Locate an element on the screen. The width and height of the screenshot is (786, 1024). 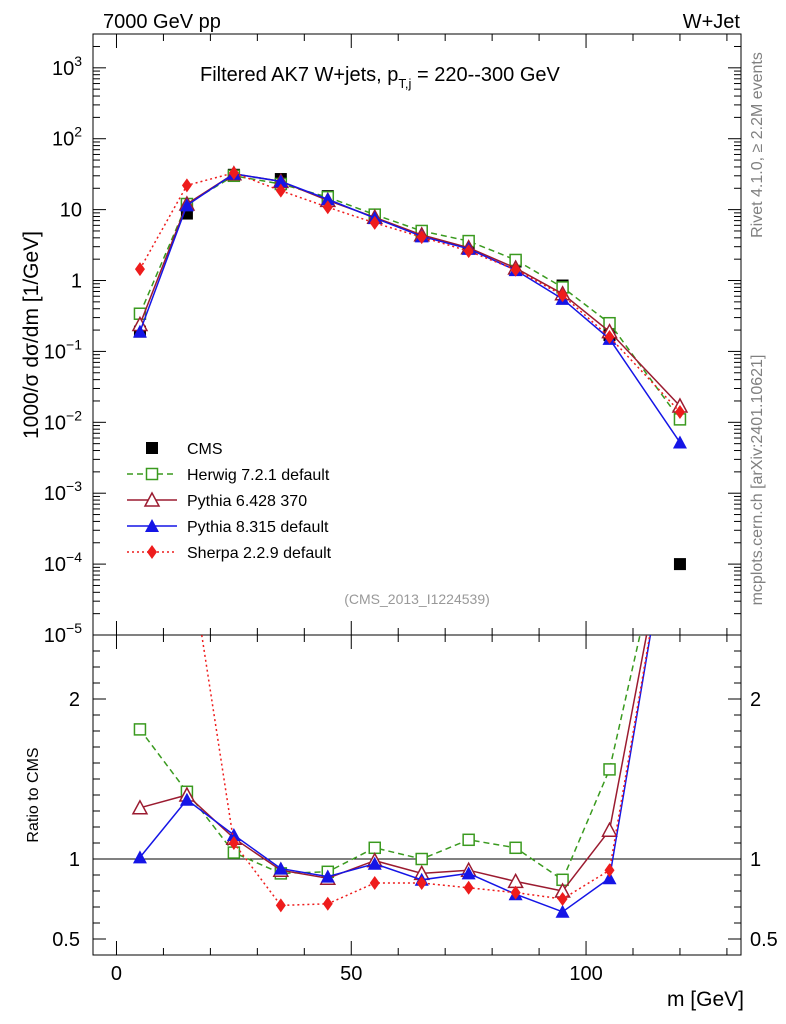
y-tick-label: 1 is located at coordinates (76, 282).